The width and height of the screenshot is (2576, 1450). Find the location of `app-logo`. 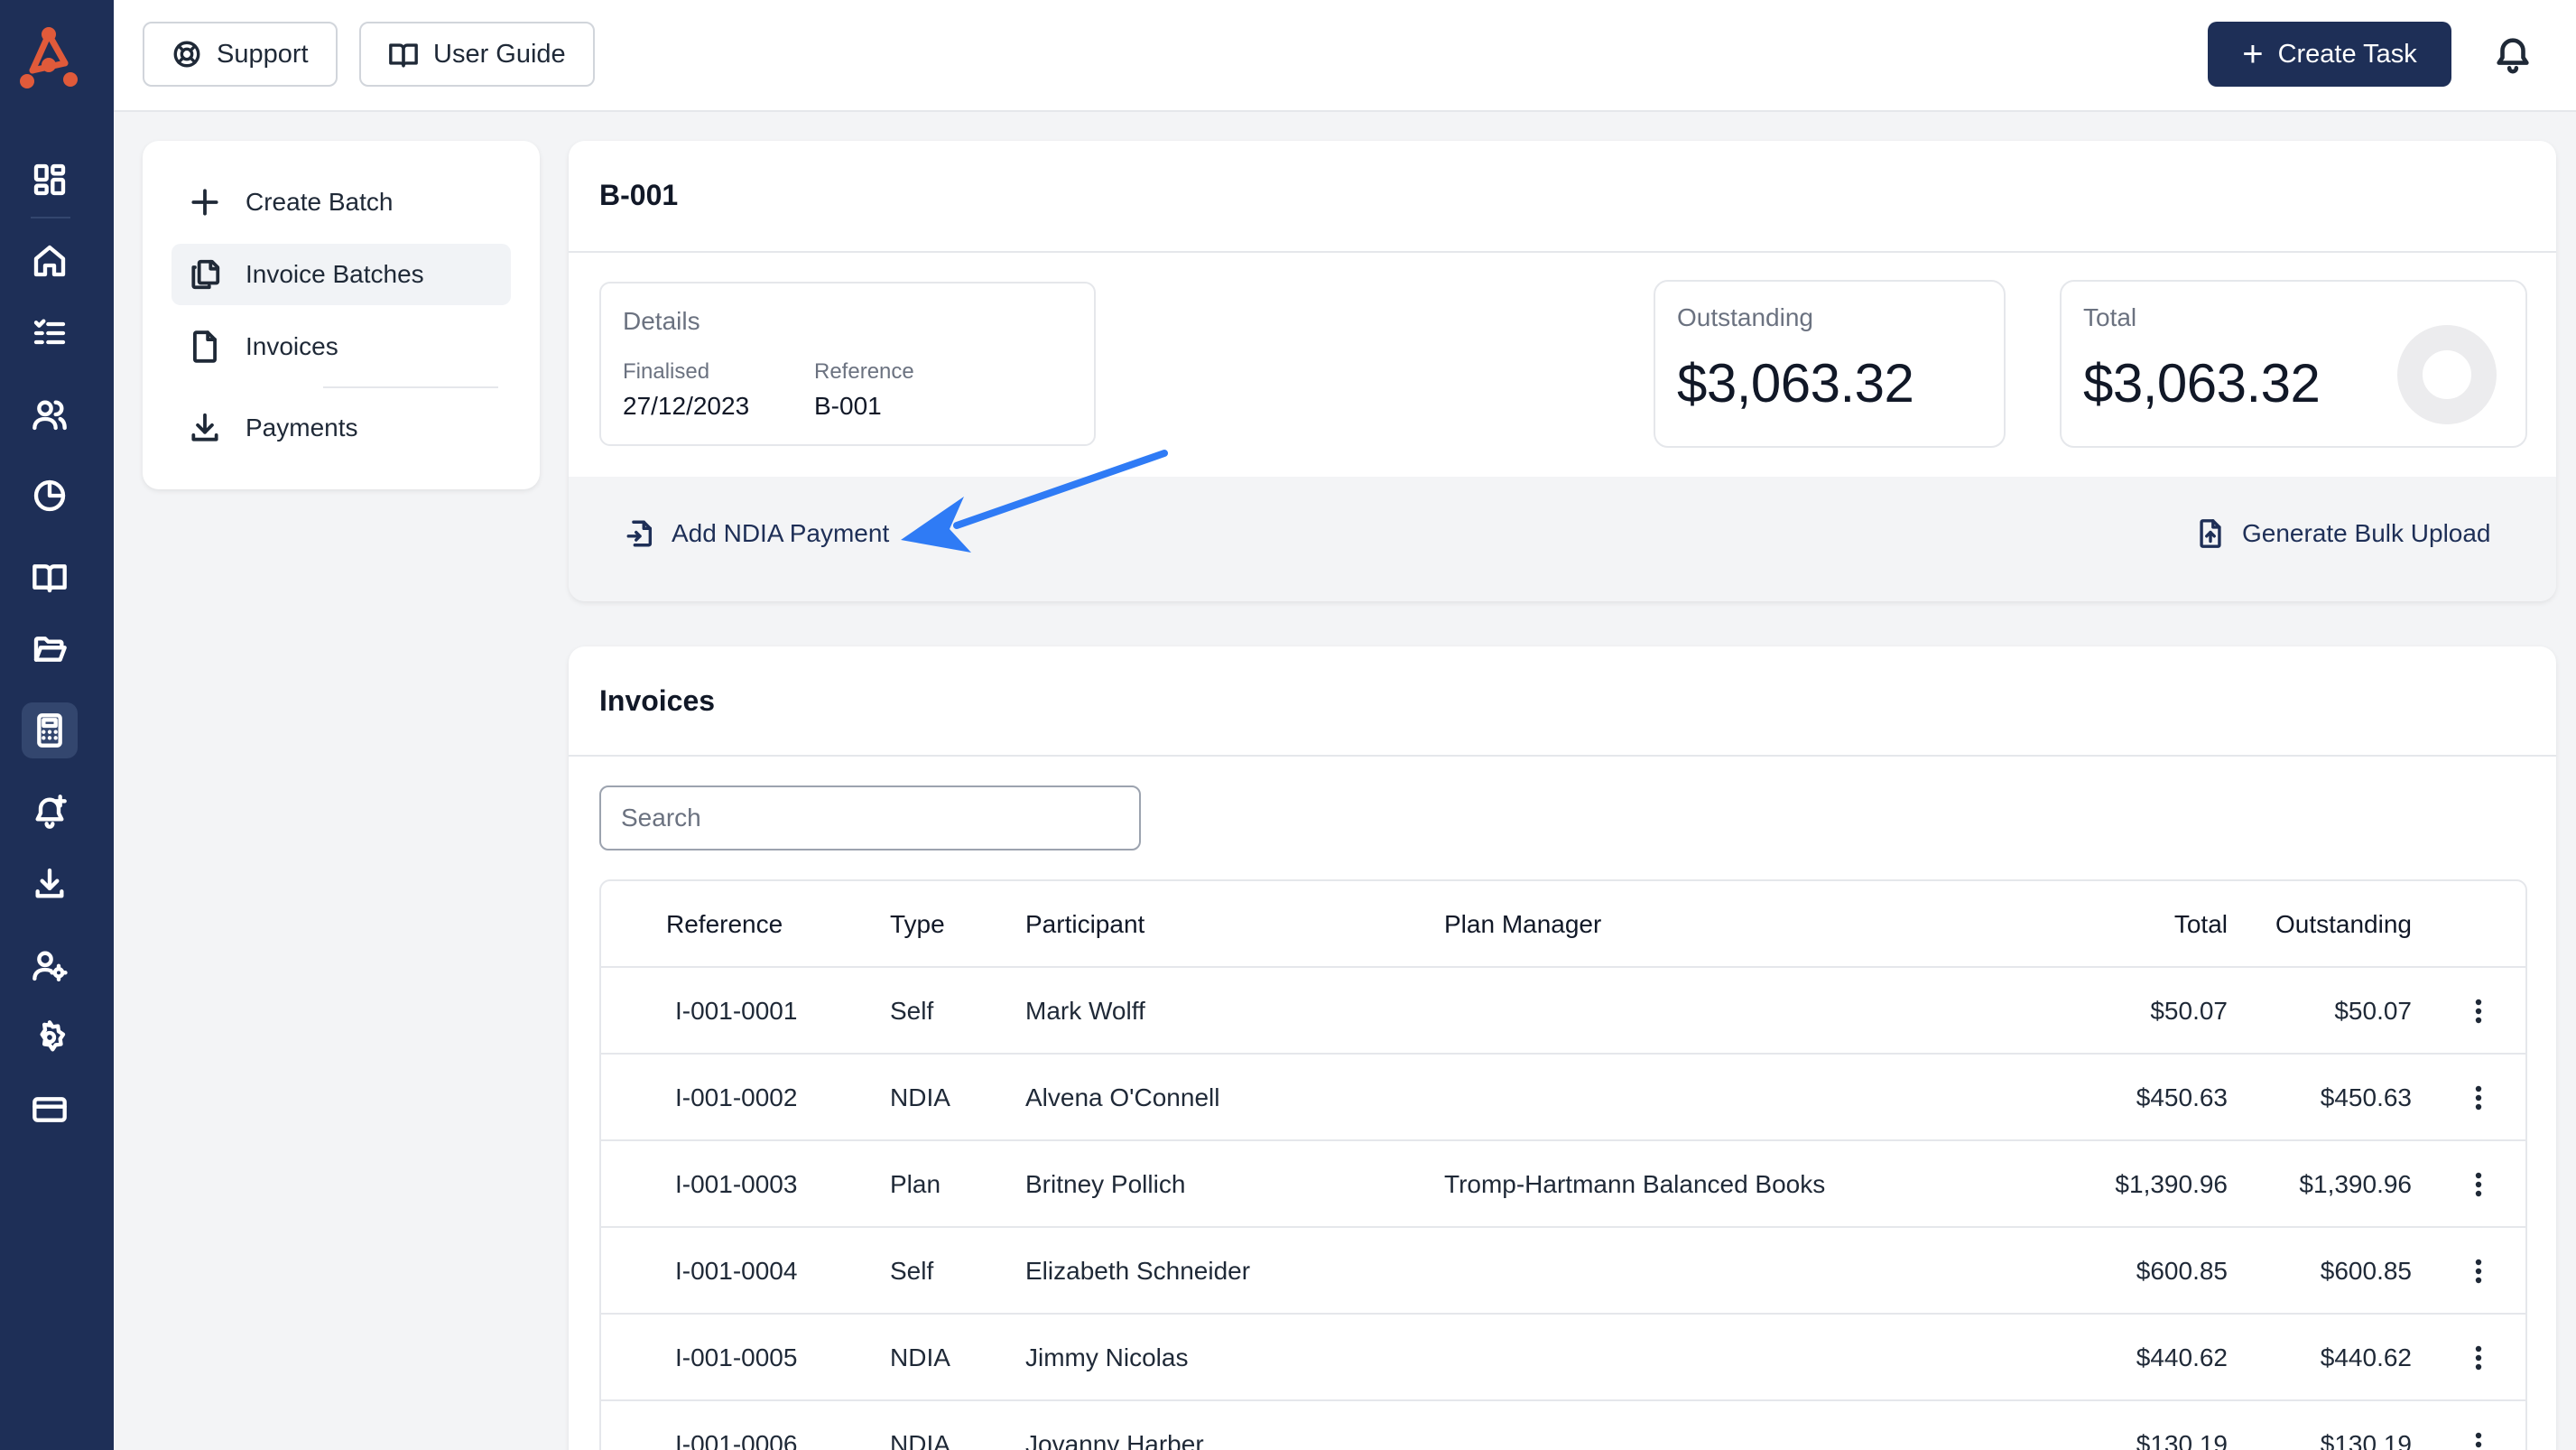

app-logo is located at coordinates (49, 57).